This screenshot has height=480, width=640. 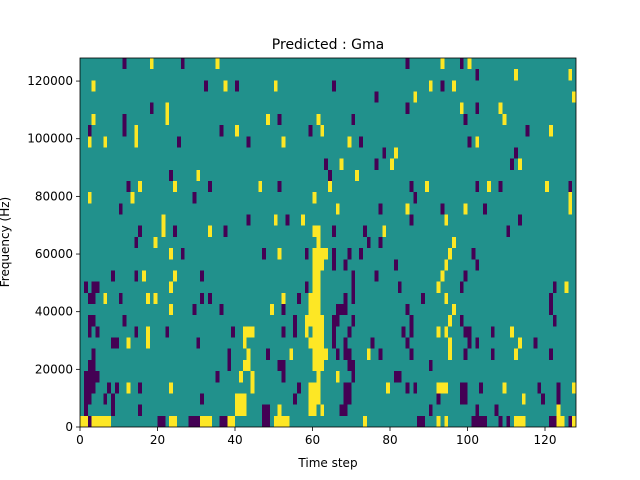 I want to click on y-tick-label: 0, so click(x=69, y=427).